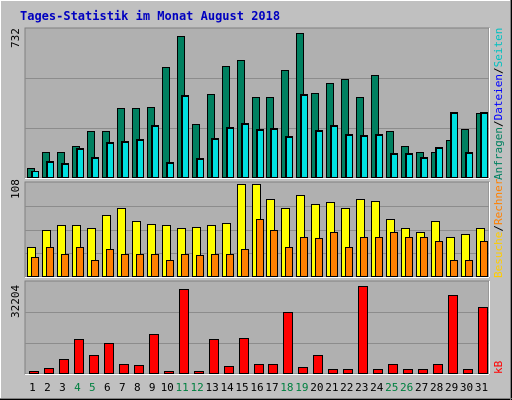  I want to click on legend-entry: kB, so click(498, 367).